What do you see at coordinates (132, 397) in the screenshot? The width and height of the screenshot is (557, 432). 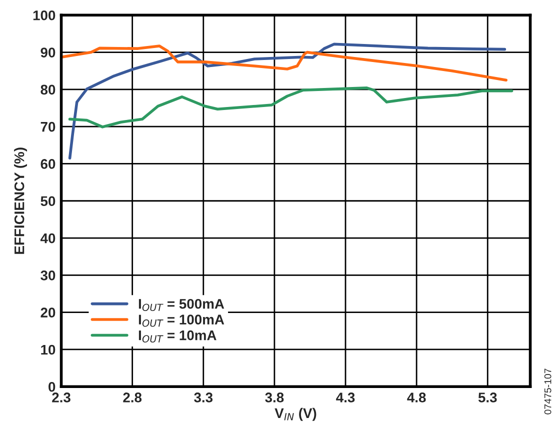 I see `x-tick-label: 2.8` at bounding box center [132, 397].